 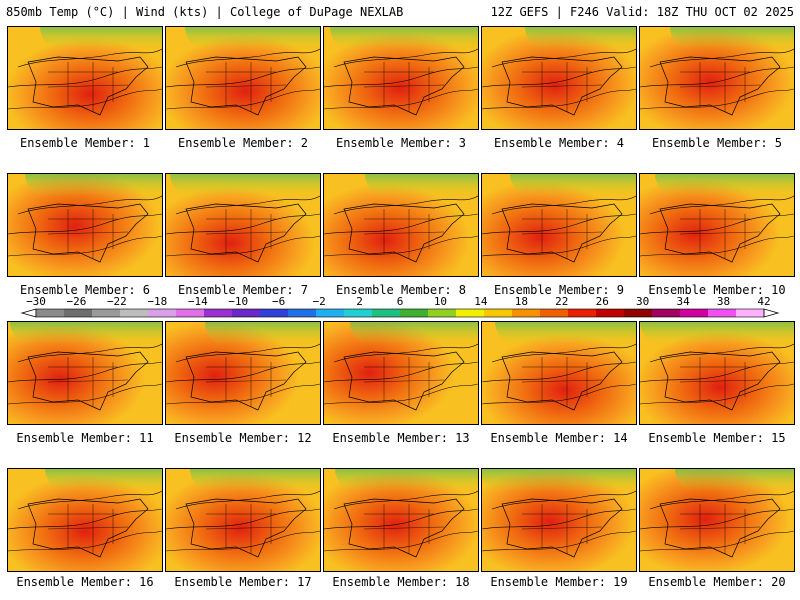 I want to click on colorbar-tick-label: −18, so click(x=157, y=301).